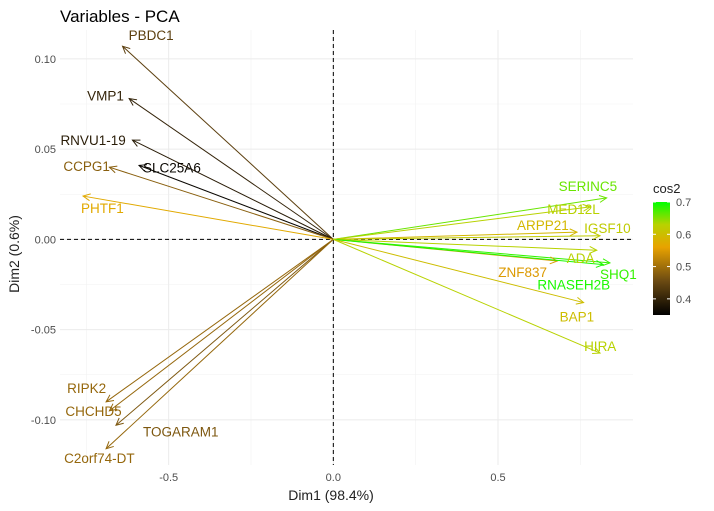  What do you see at coordinates (93, 411) in the screenshot?
I see `variable-label: CHCHD5` at bounding box center [93, 411].